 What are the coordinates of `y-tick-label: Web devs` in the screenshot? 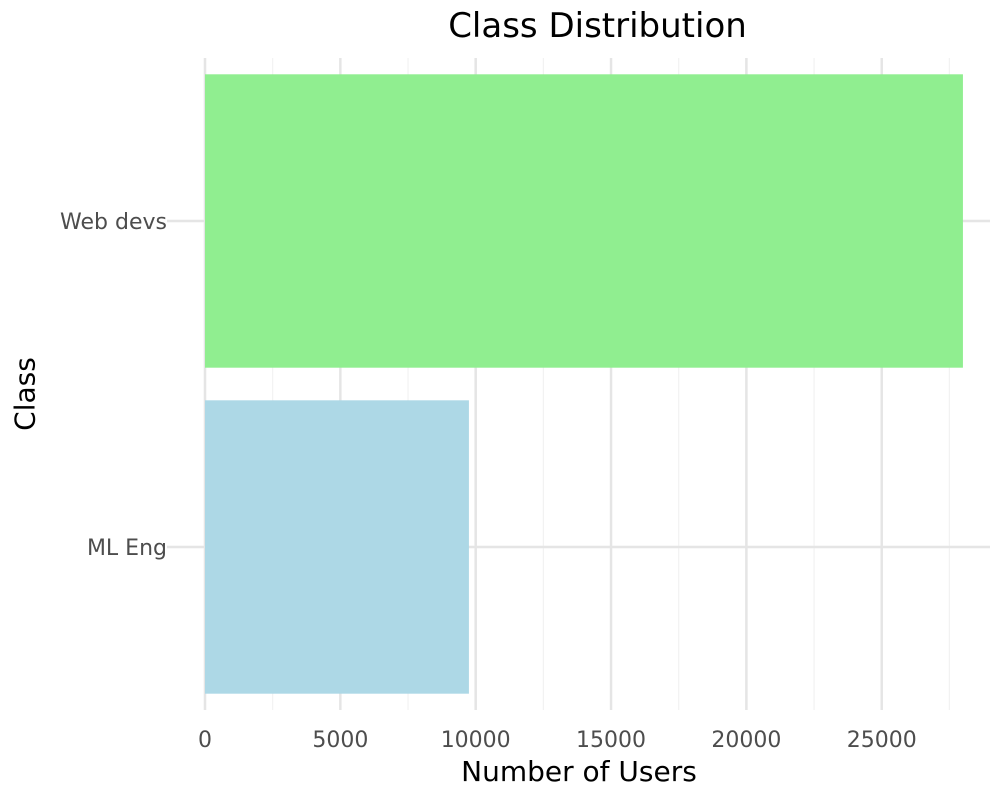 It's located at (113, 222).